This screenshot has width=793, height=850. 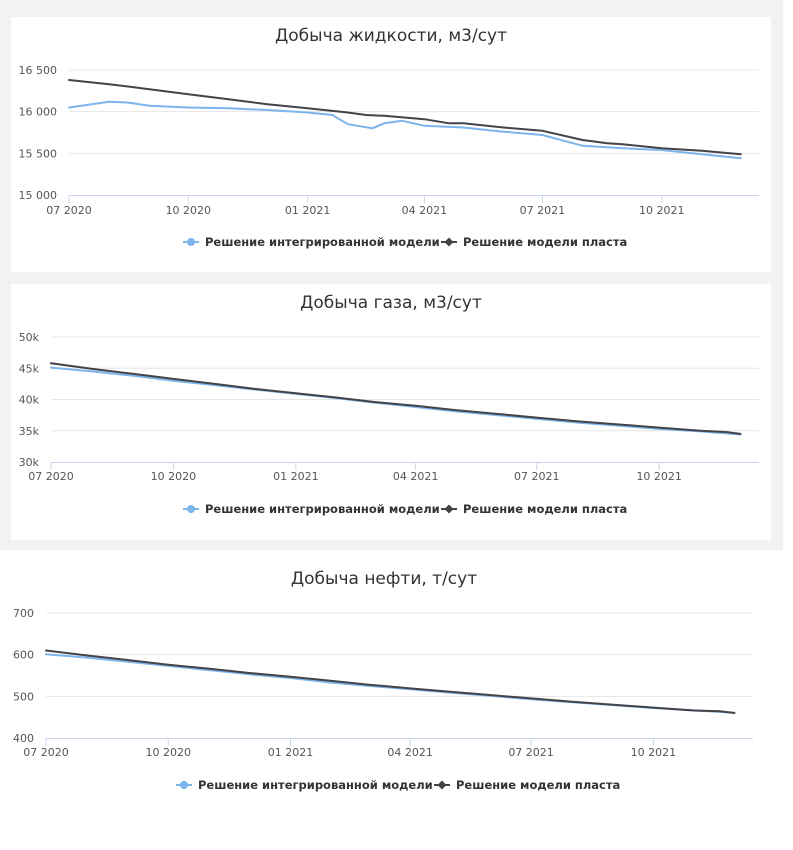 What do you see at coordinates (29, 400) in the screenshot?
I see `y-tick-label: 40k` at bounding box center [29, 400].